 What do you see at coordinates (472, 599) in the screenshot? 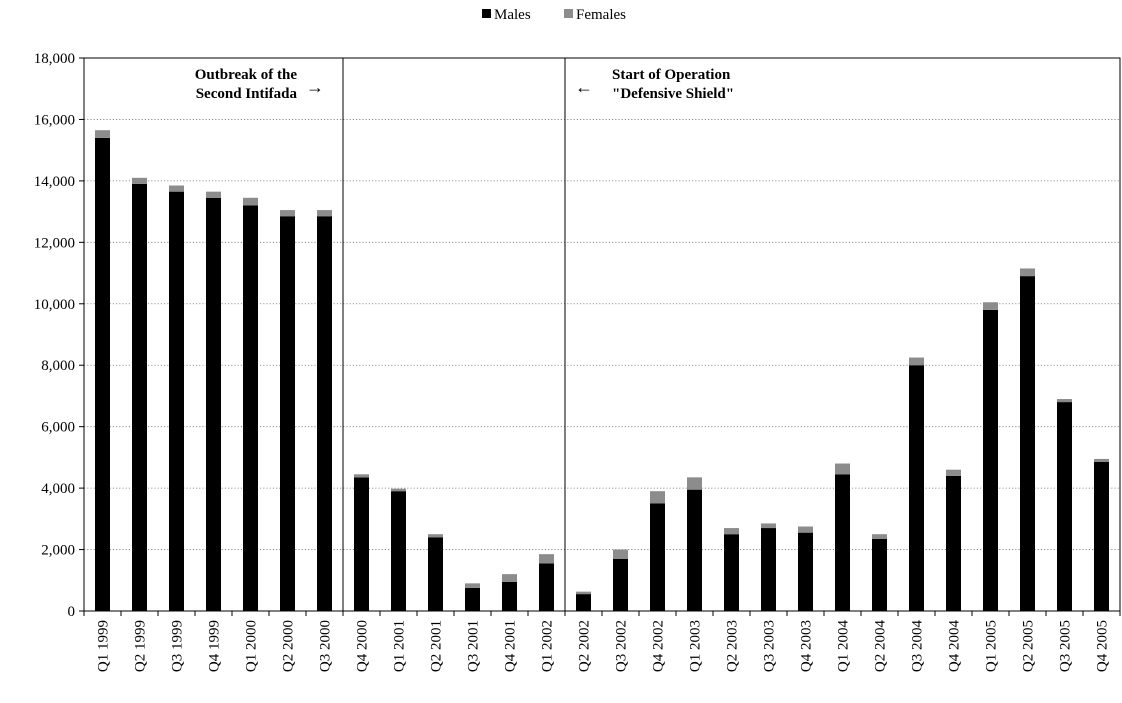
I see `bar-males-q3-2001` at bounding box center [472, 599].